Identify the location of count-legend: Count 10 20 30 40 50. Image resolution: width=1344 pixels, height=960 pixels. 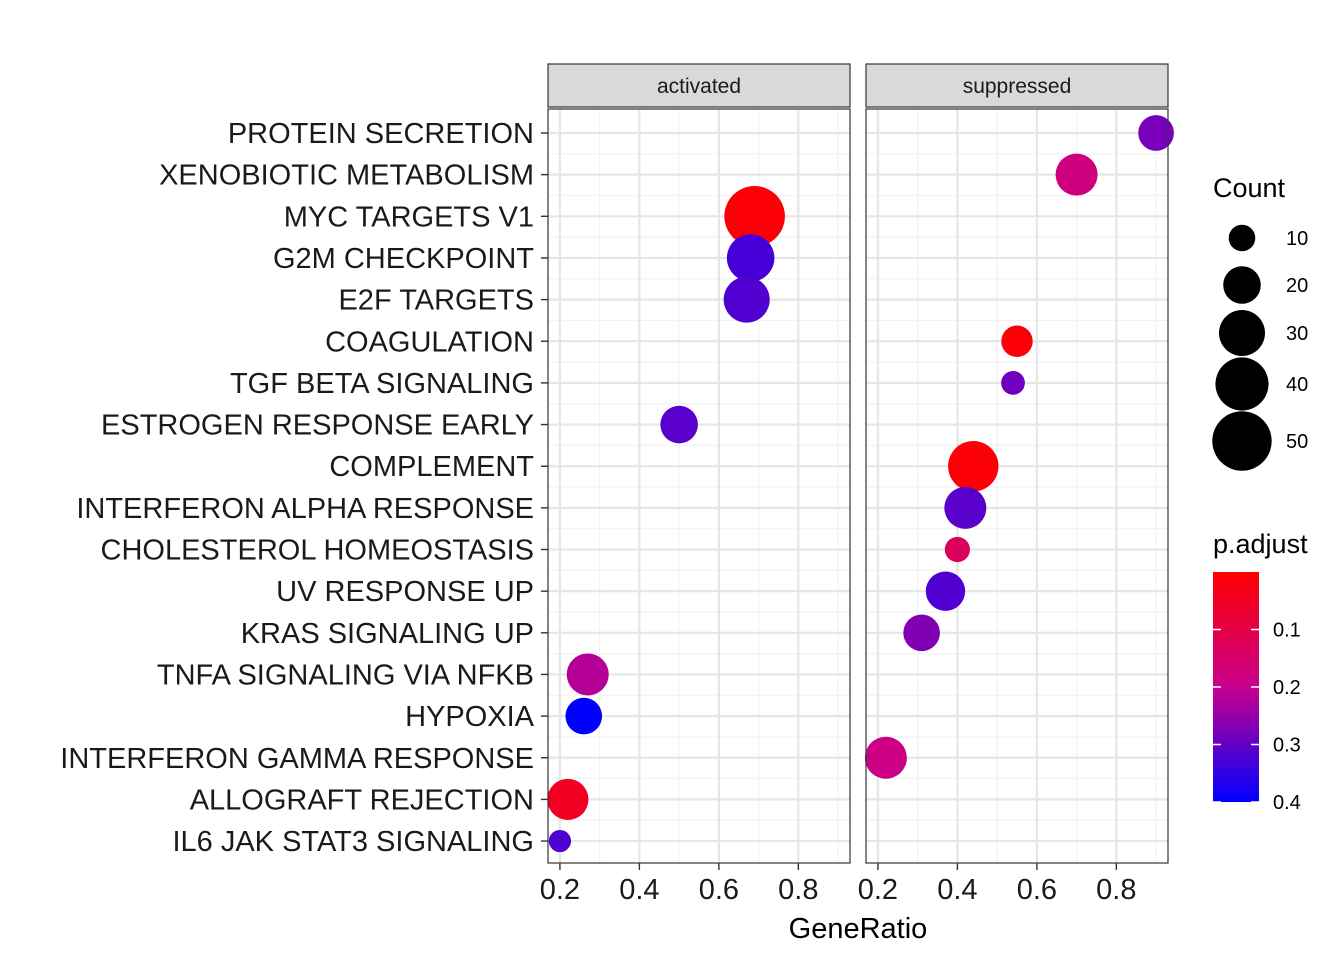
(1260, 322).